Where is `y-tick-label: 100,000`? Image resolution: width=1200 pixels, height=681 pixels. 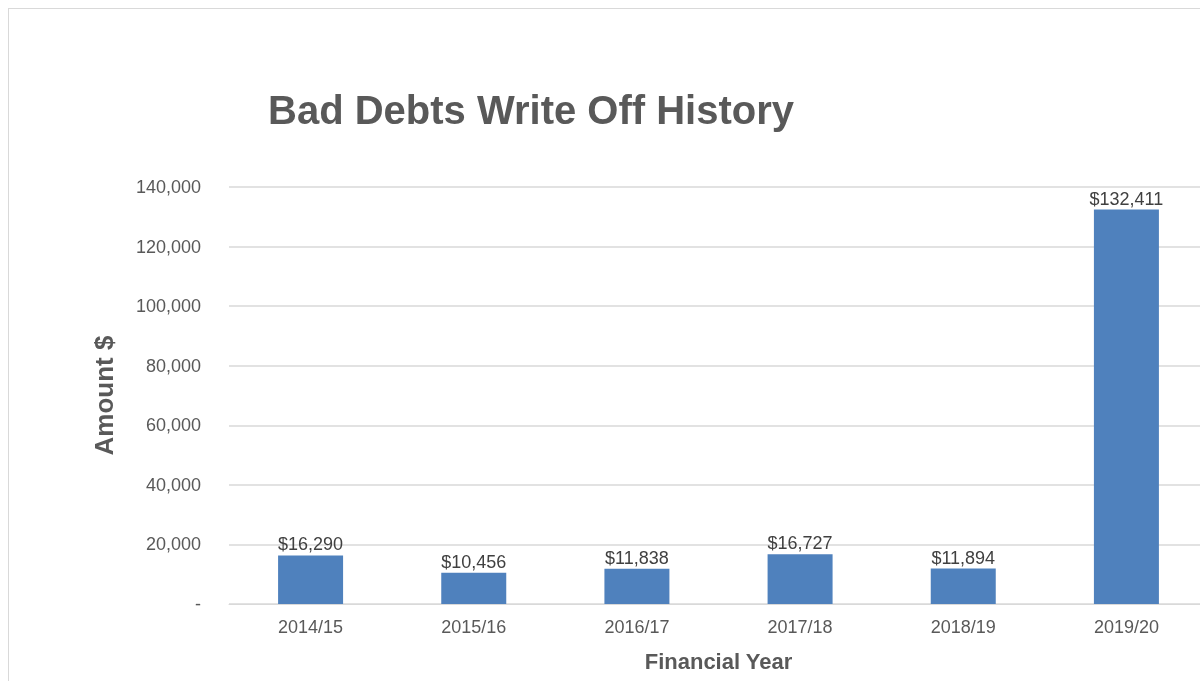 y-tick-label: 100,000 is located at coordinates (168, 306).